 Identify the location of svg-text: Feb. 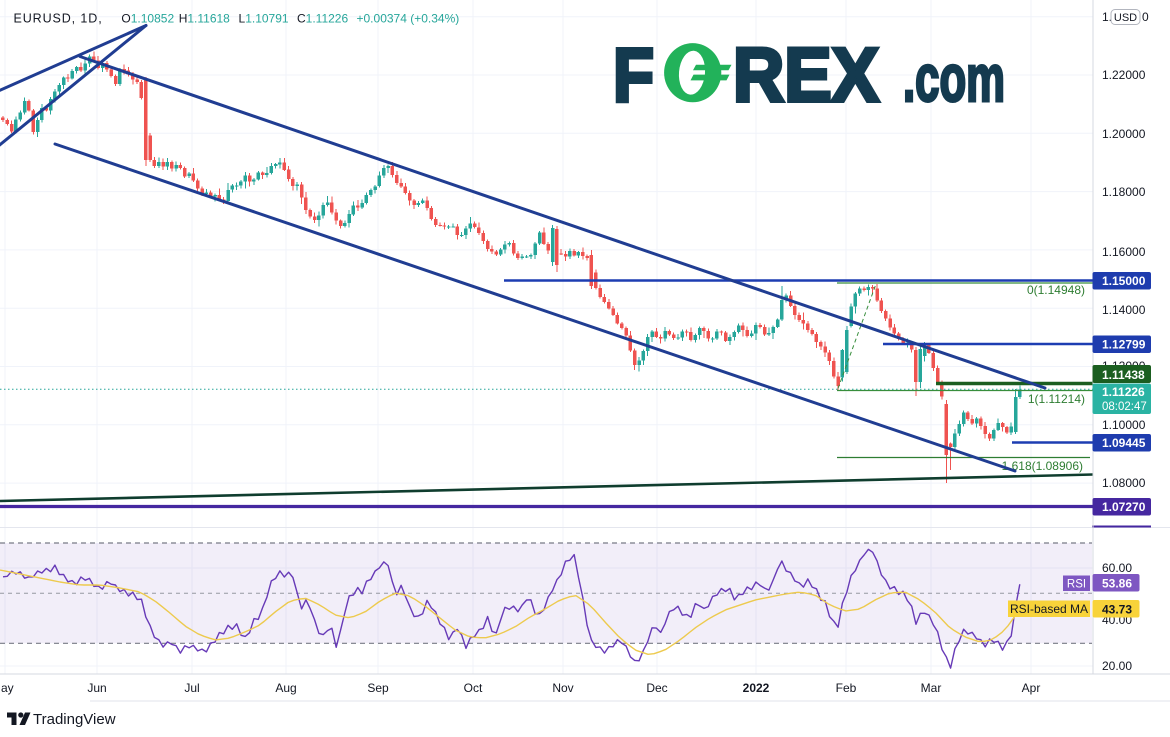
(846, 688).